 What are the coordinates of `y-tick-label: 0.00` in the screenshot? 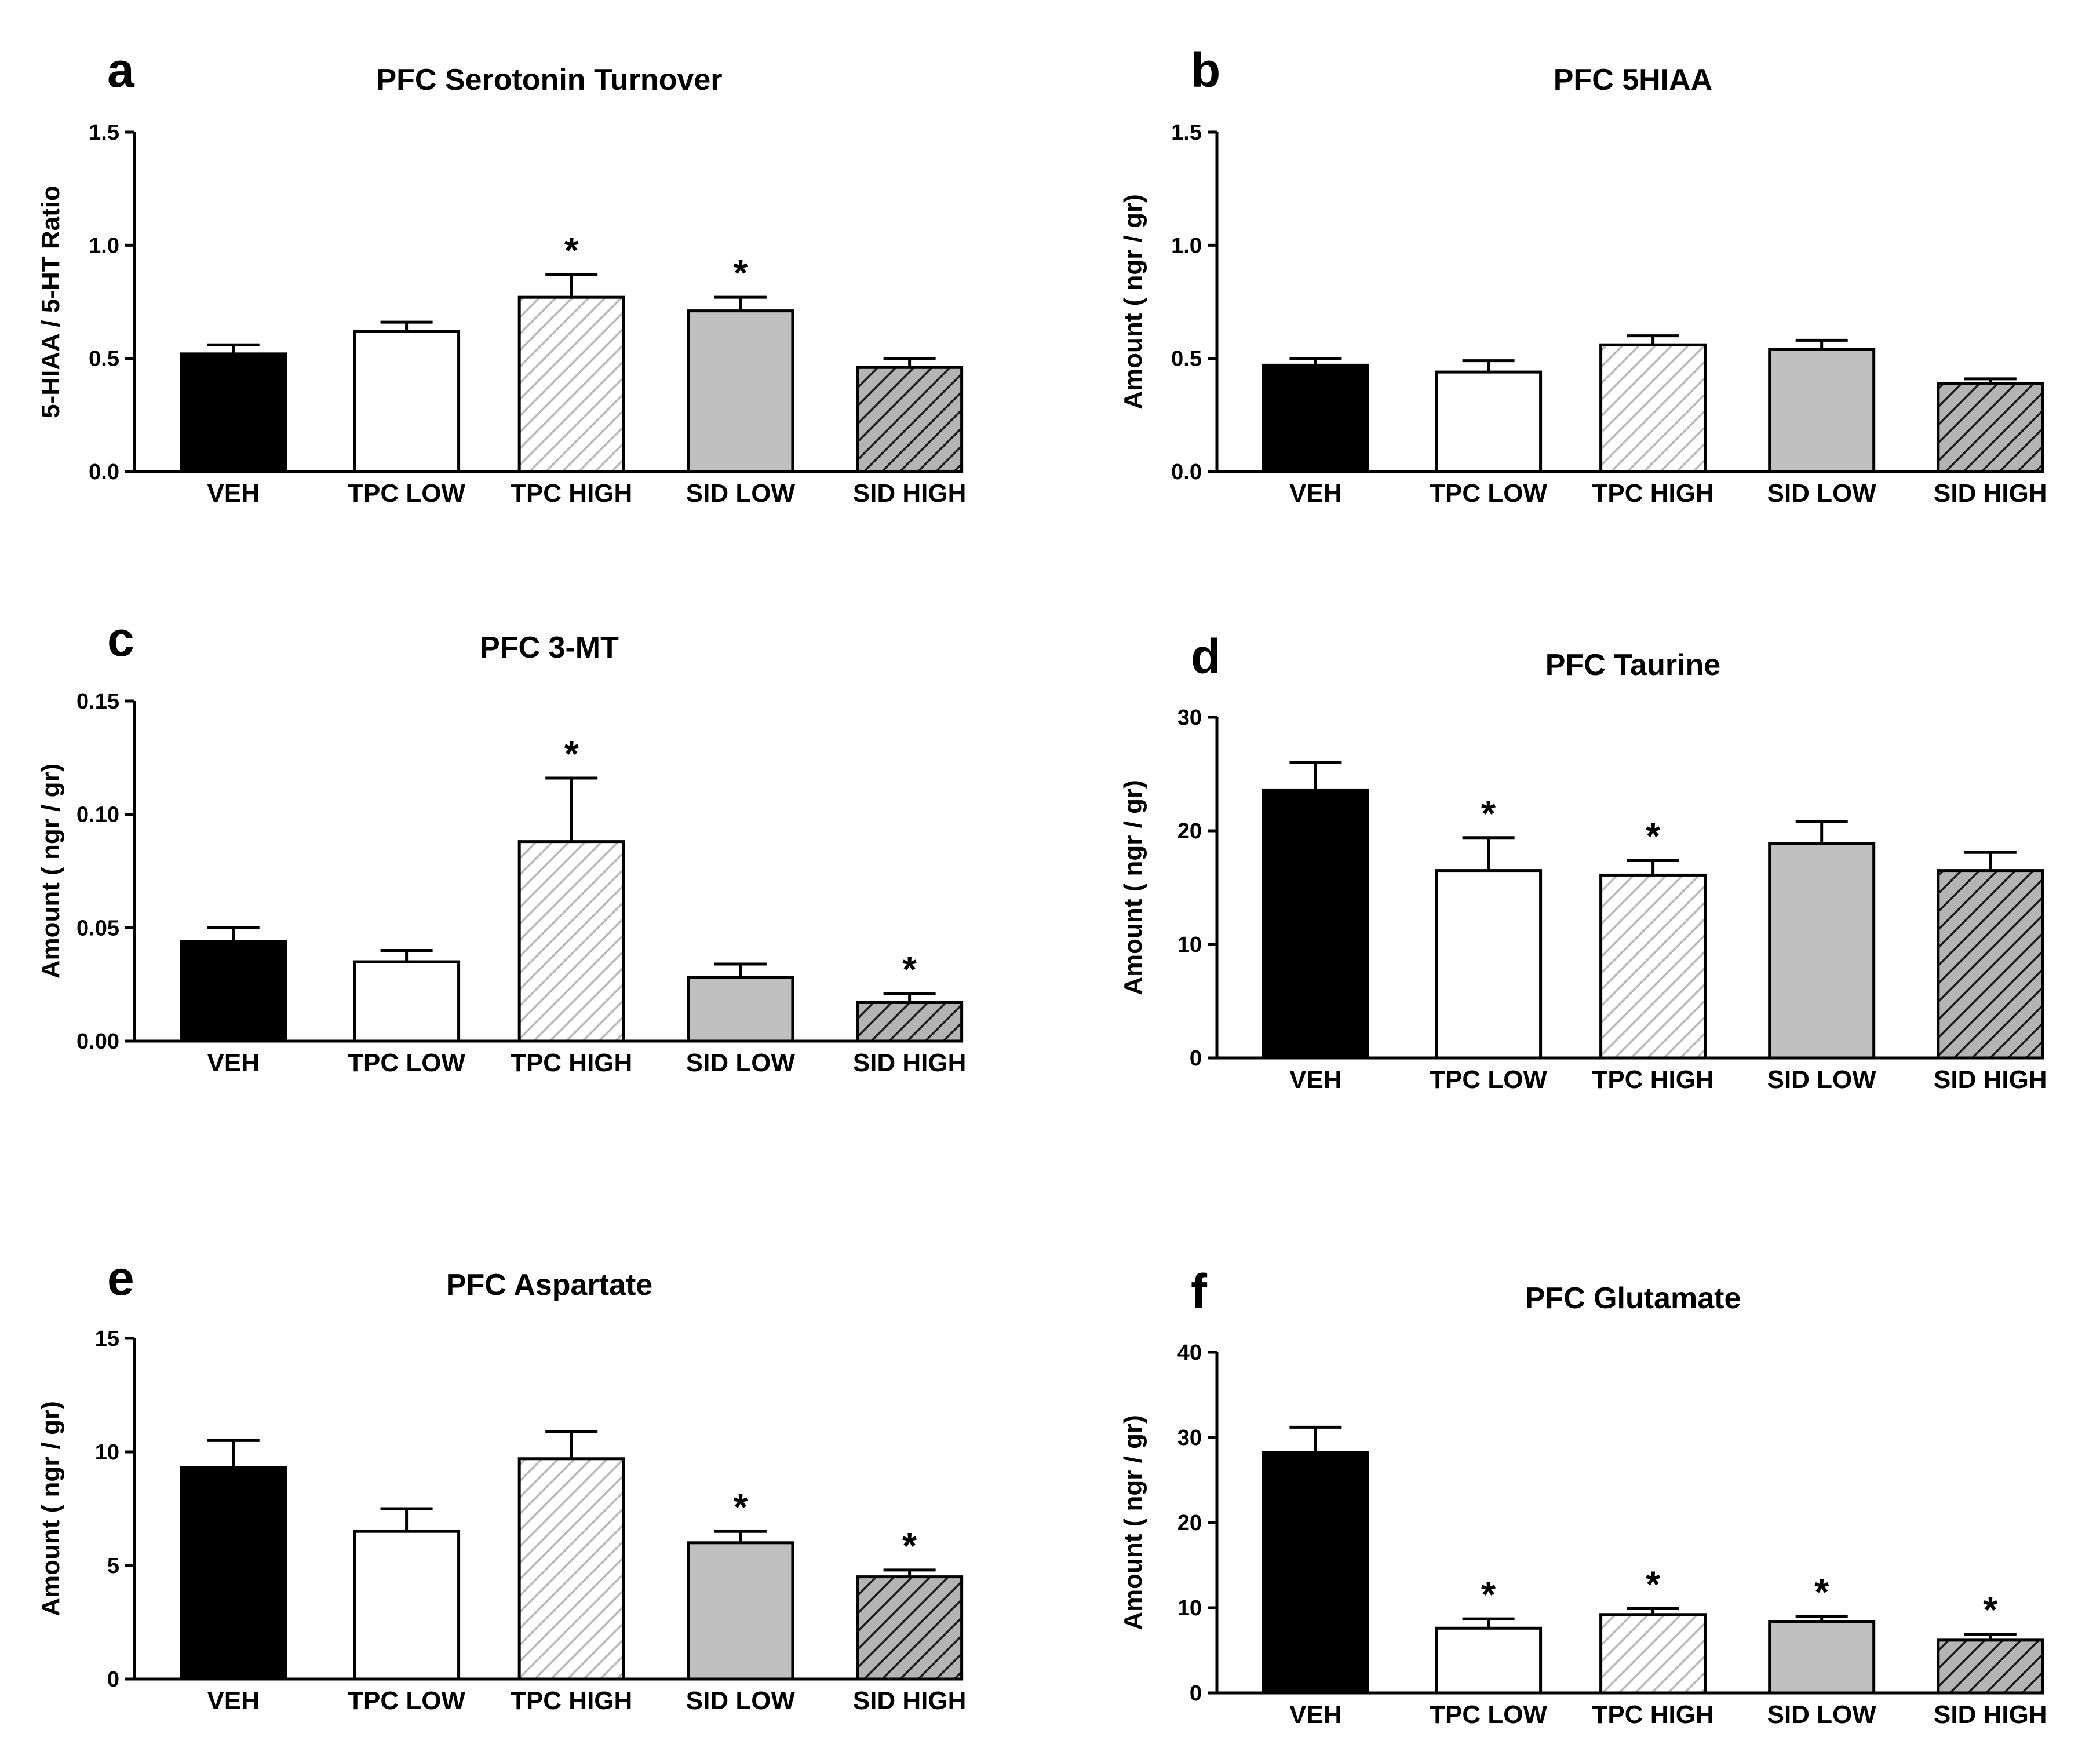 It's located at (97, 1042).